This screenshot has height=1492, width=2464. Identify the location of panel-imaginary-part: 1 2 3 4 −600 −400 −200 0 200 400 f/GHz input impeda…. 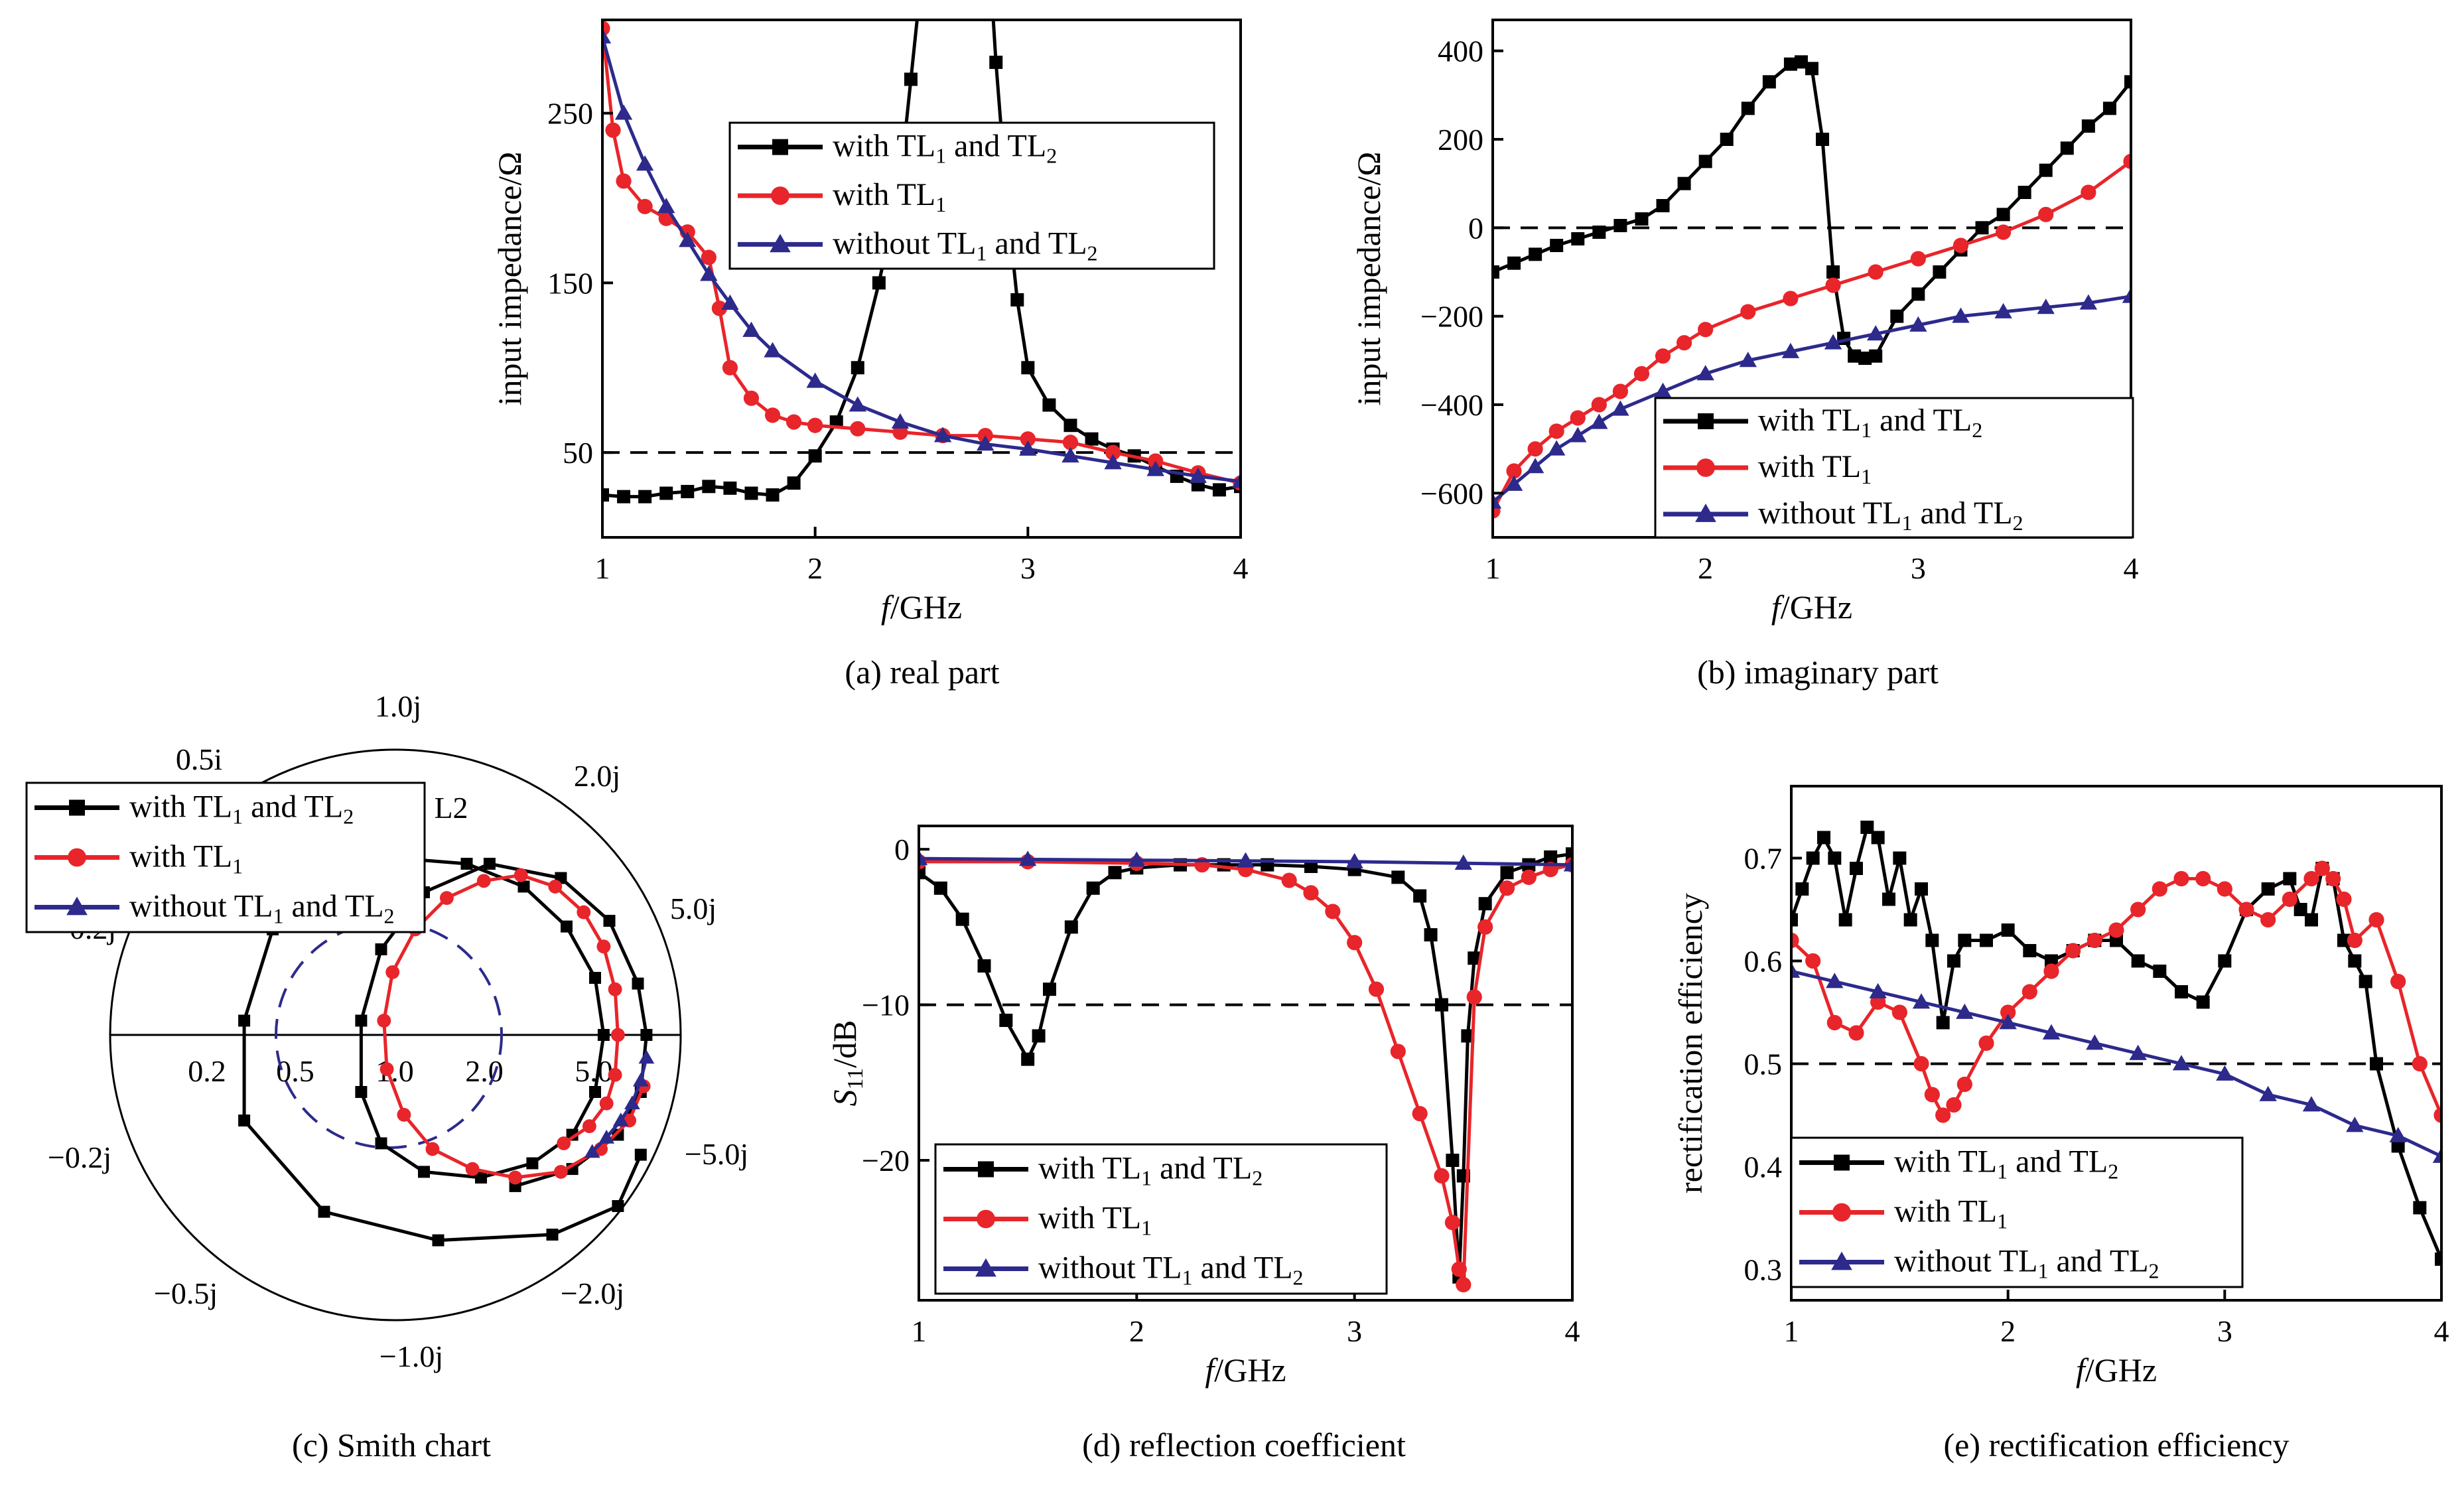
(1744, 355).